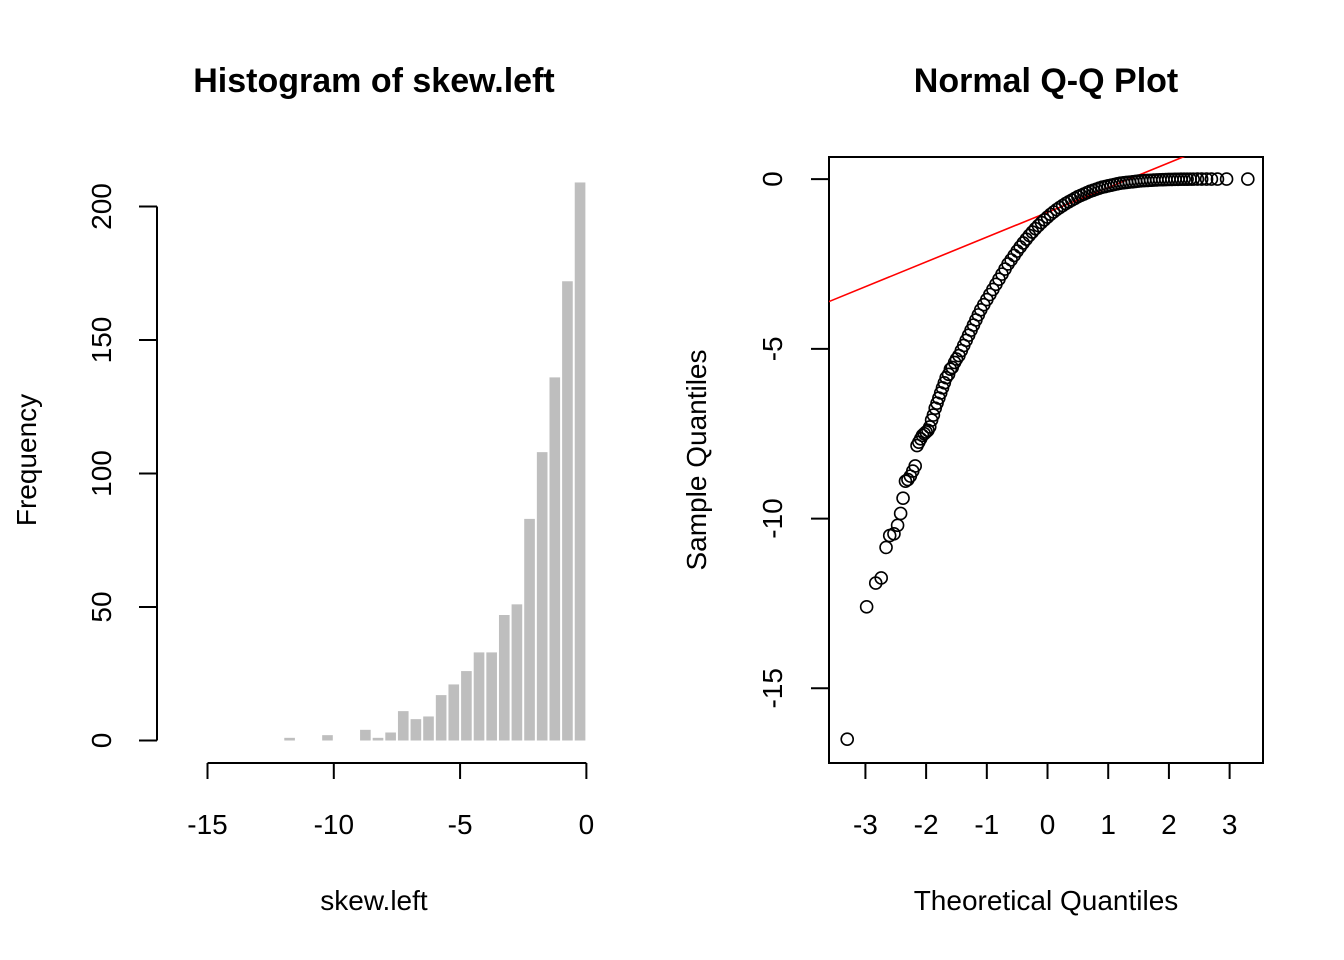 The image size is (1344, 960). What do you see at coordinates (1046, 900) in the screenshot?
I see `qq-x-axis-title: Theoretical Quantiles` at bounding box center [1046, 900].